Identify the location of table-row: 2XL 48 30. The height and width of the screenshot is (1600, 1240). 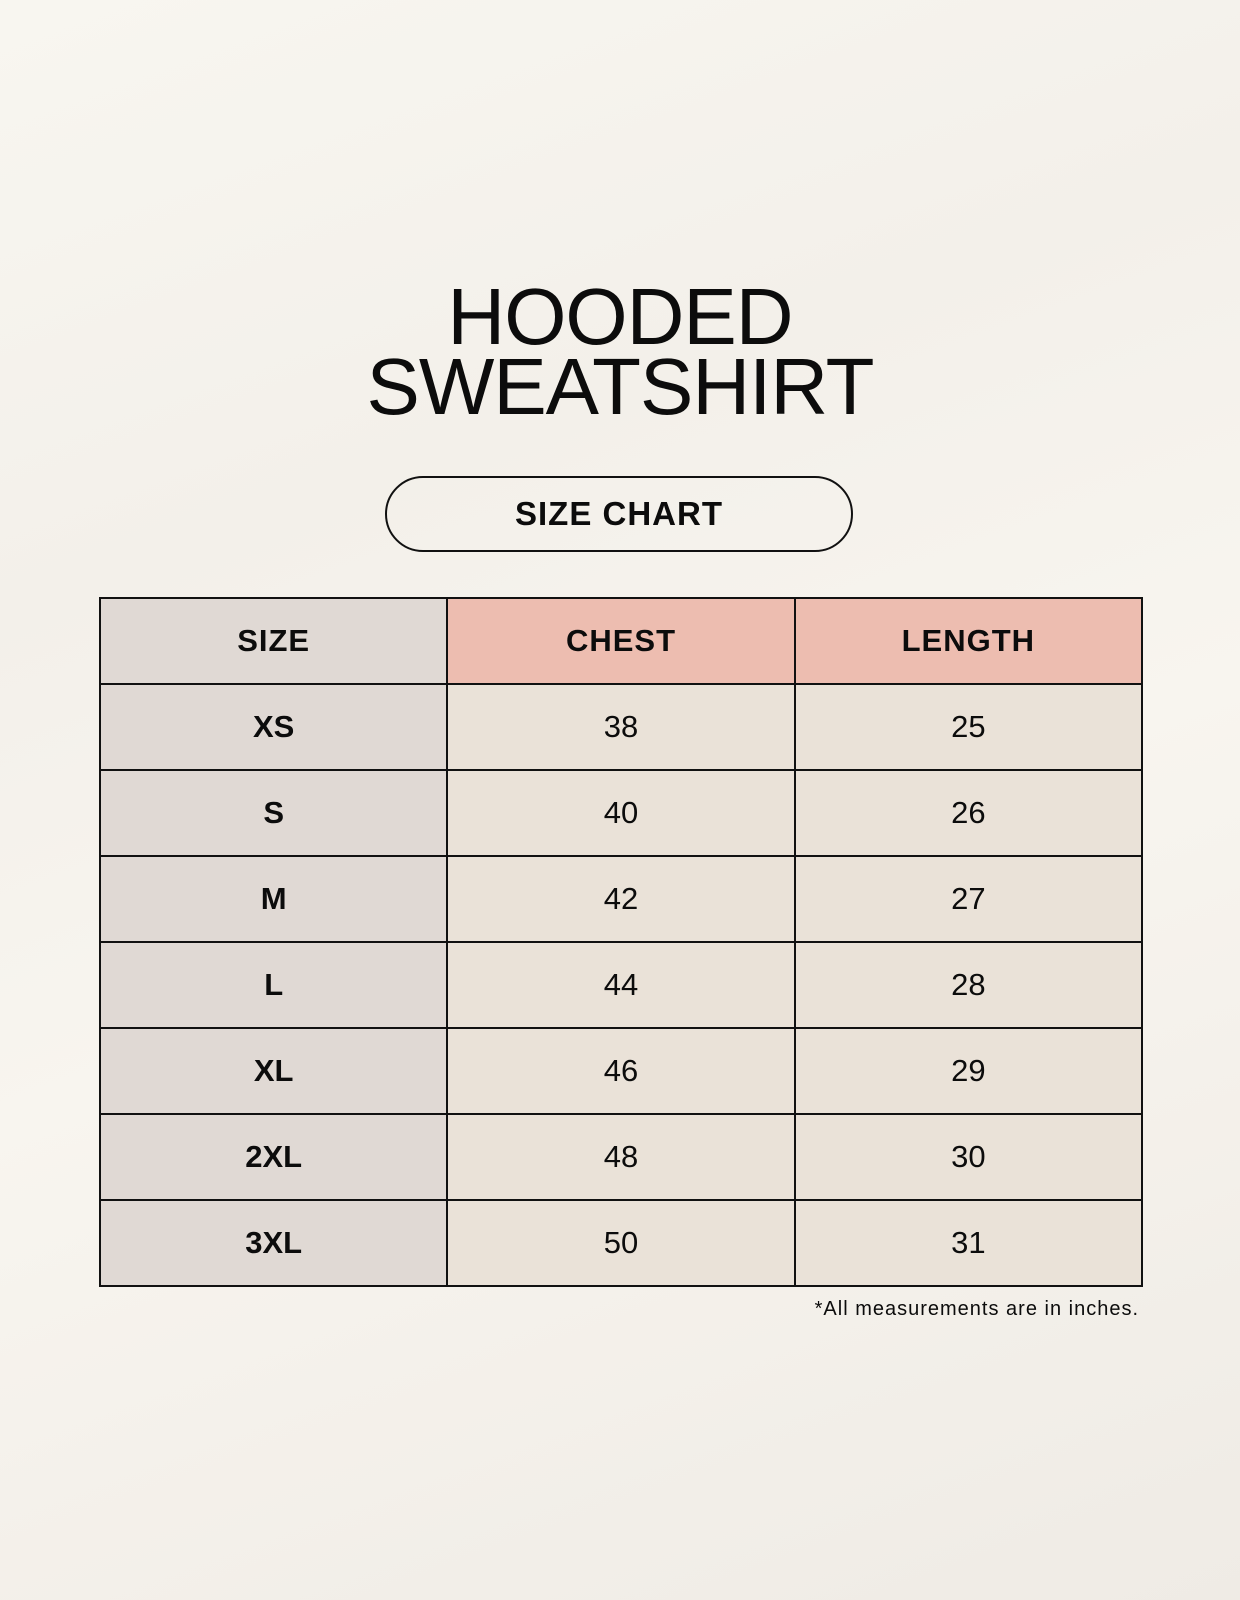
(621, 1157).